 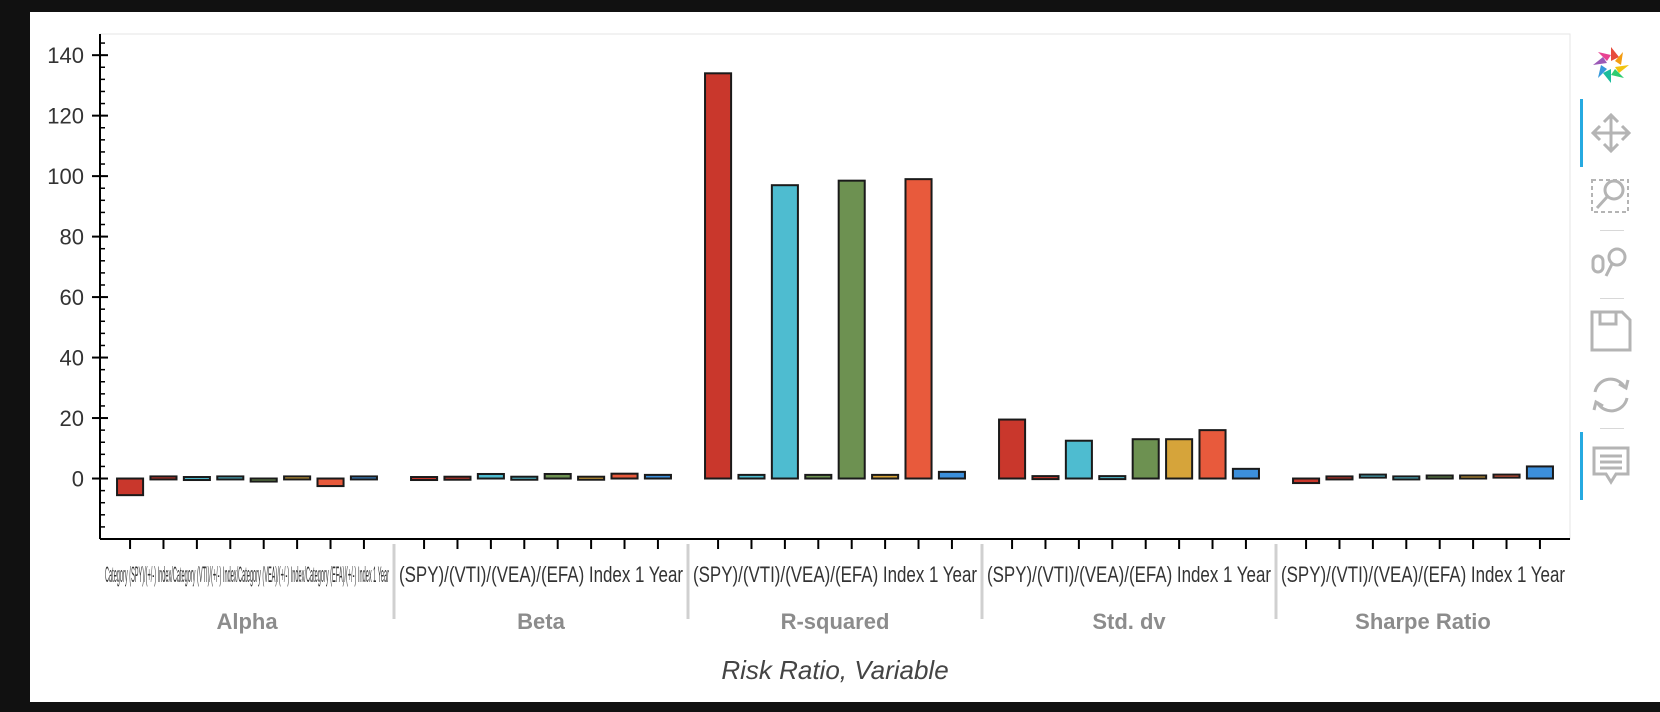 What do you see at coordinates (834, 670) in the screenshot?
I see `x-axis-title: Risk Ratio, Variable` at bounding box center [834, 670].